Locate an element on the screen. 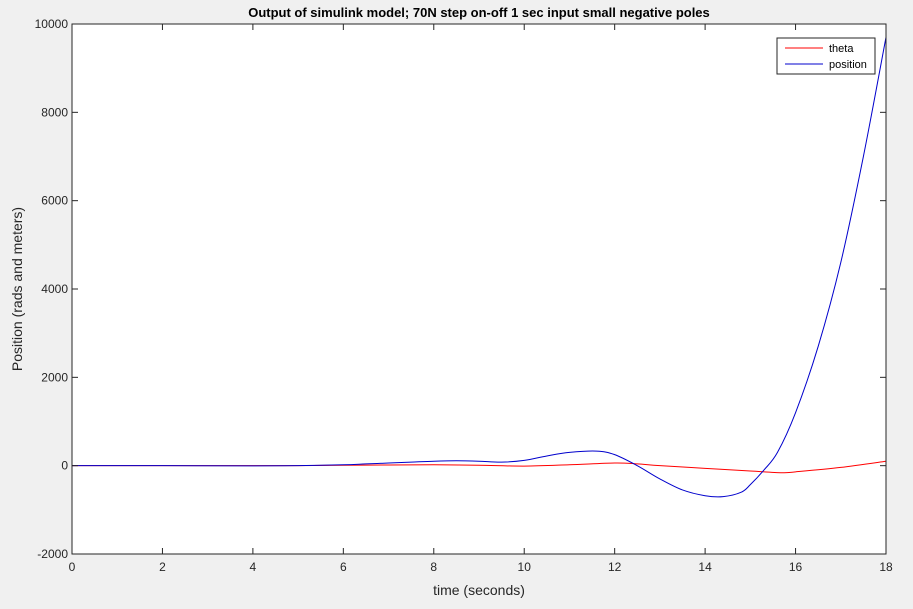 The height and width of the screenshot is (609, 913). x-tick-label: 12 is located at coordinates (615, 567).